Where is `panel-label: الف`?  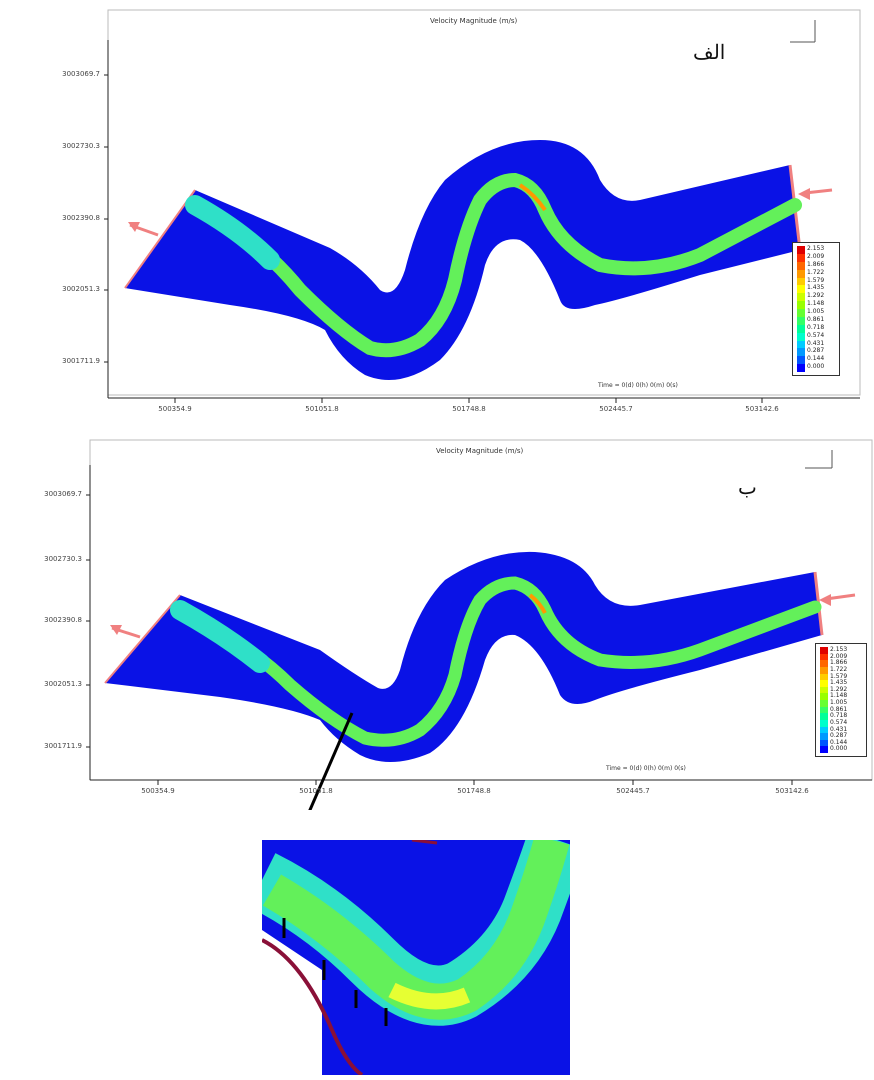 panel-label: الف is located at coordinates (709, 52).